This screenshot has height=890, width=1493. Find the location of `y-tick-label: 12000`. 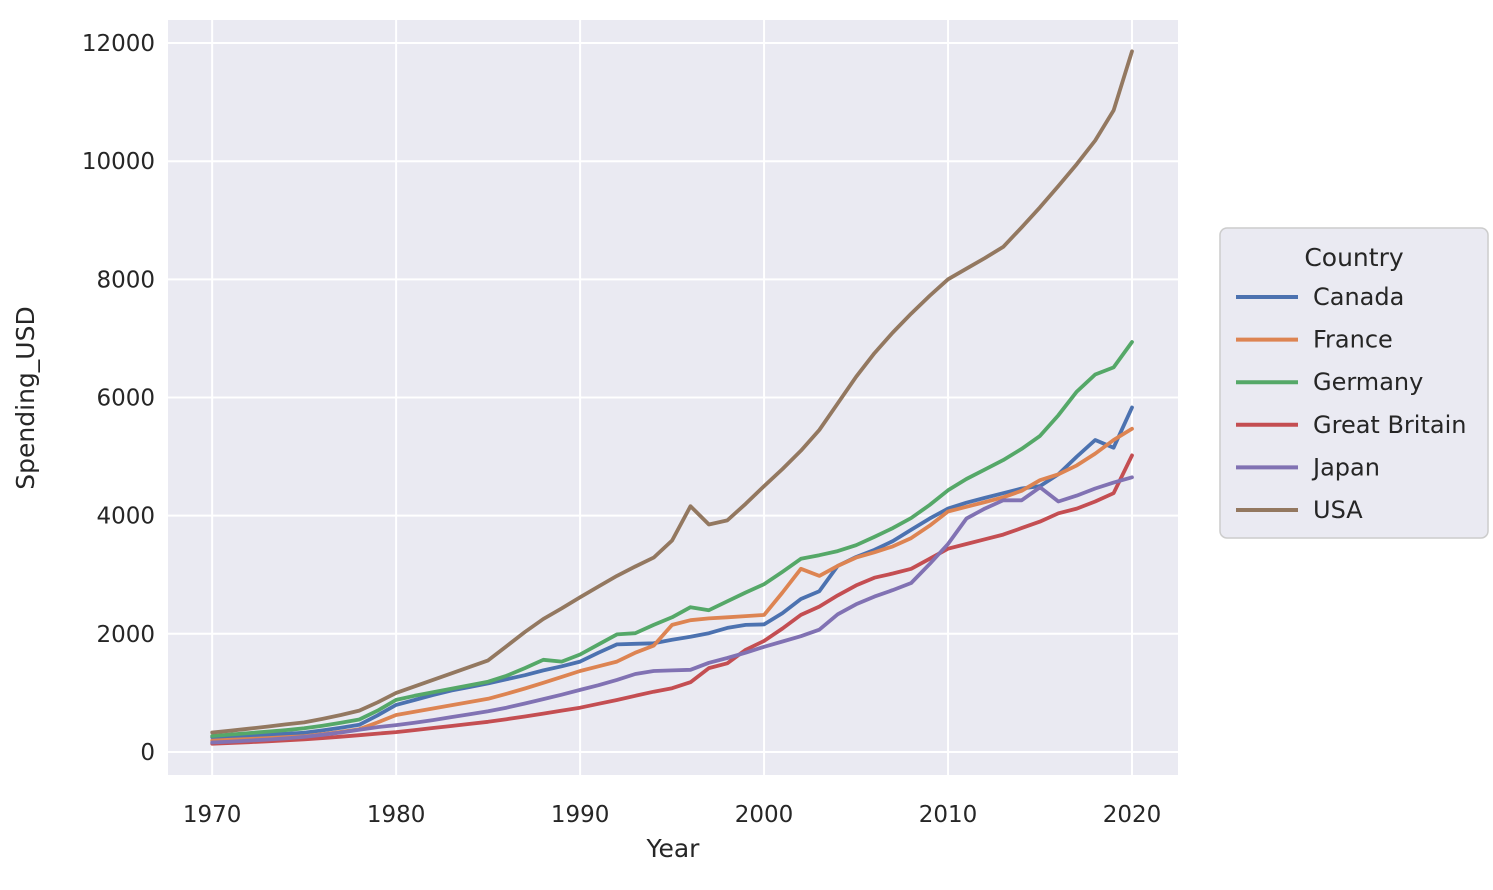

y-tick-label: 12000 is located at coordinates (118, 44).